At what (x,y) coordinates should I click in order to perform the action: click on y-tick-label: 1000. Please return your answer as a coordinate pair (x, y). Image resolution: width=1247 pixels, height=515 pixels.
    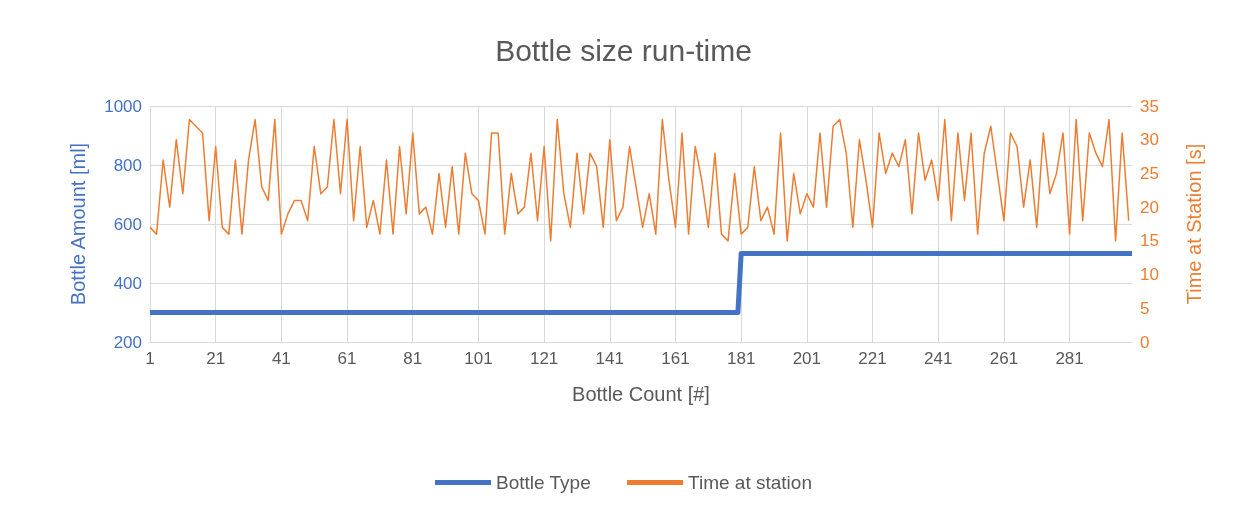
    Looking at the image, I should click on (123, 106).